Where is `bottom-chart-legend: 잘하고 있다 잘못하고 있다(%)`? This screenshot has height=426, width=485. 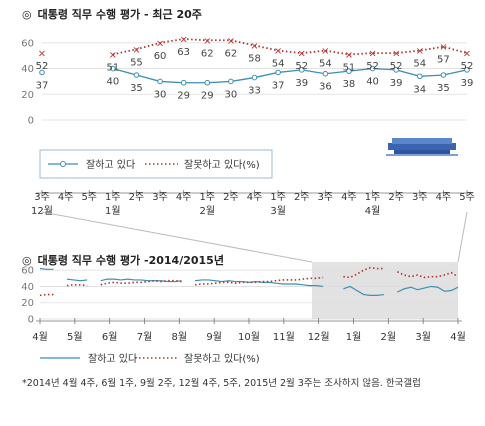 bottom-chart-legend: 잘하고 있다 잘못하고 있다(%) is located at coordinates (150, 358).